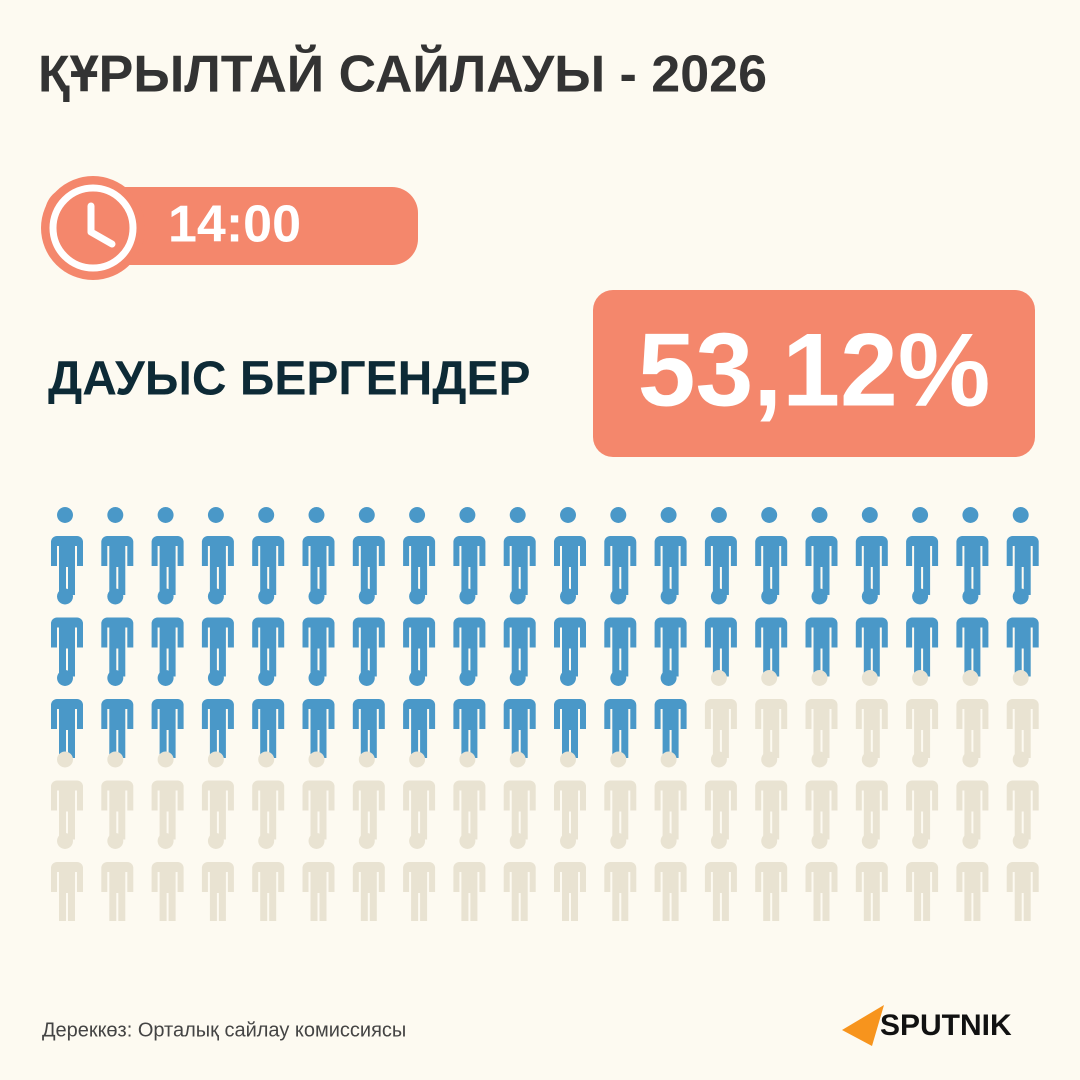 The width and height of the screenshot is (1080, 1080). What do you see at coordinates (863, 1025) in the screenshot?
I see `brand-logo` at bounding box center [863, 1025].